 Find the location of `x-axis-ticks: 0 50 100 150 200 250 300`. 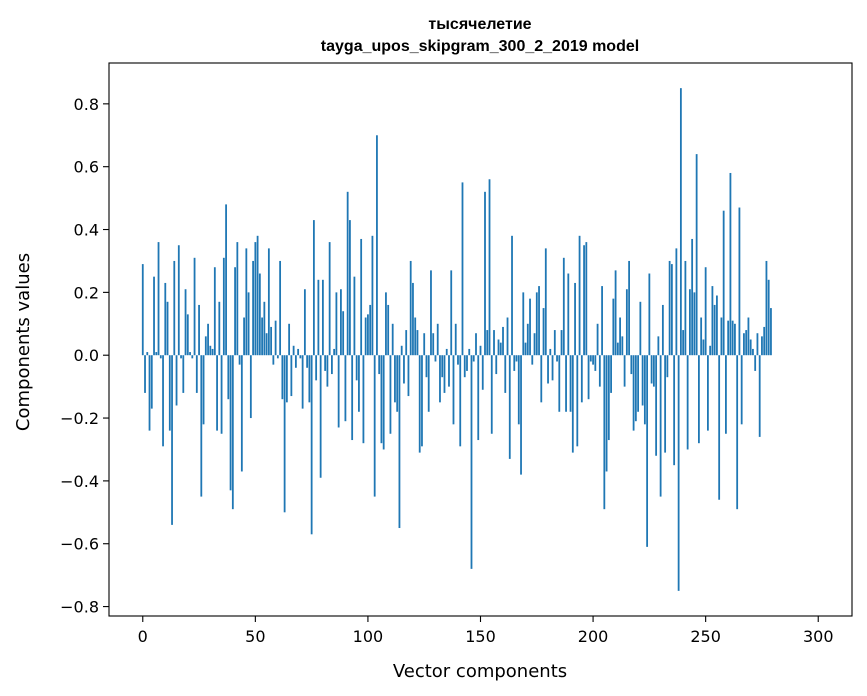

x-axis-ticks: 0 50 100 150 200 250 300 is located at coordinates (486, 631).